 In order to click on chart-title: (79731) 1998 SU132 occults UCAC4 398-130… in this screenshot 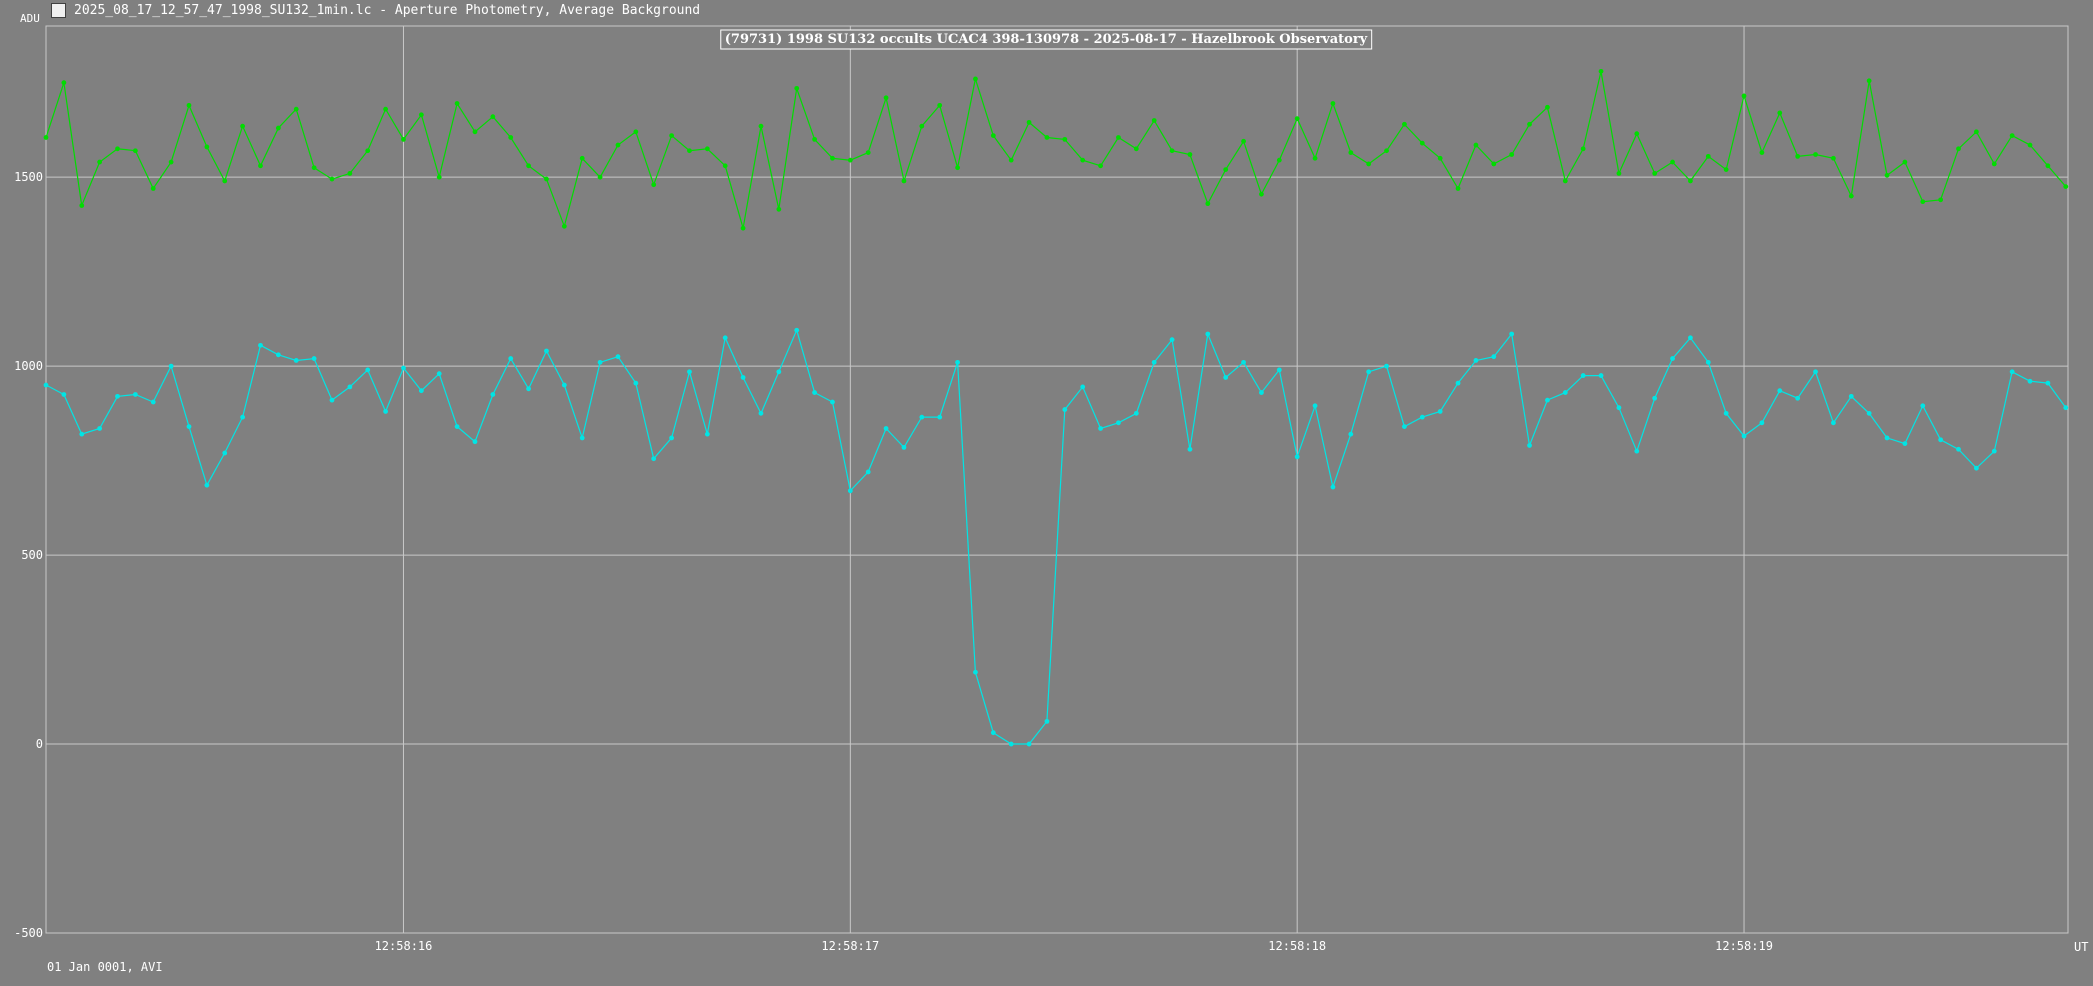, I will do `click(1046, 39)`.